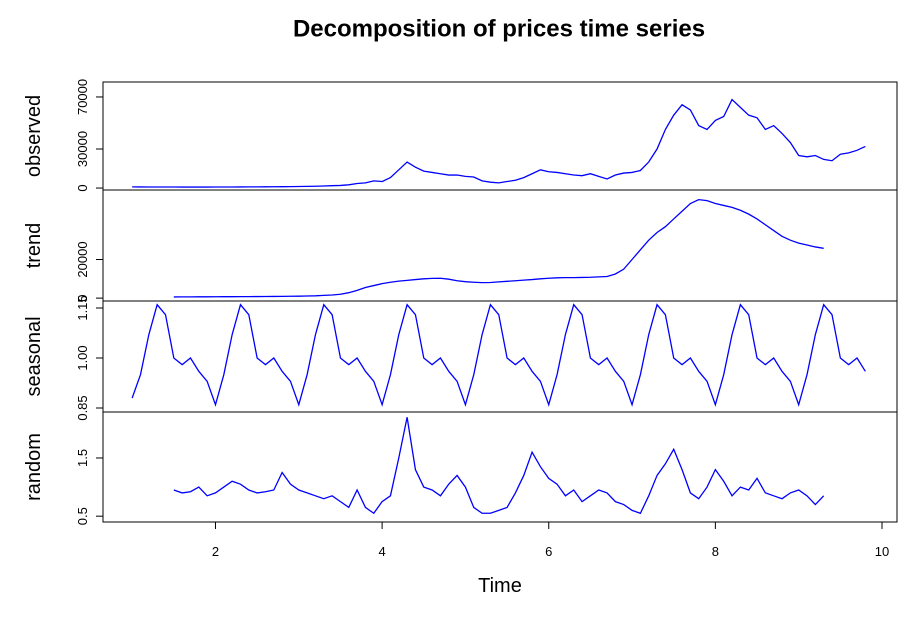 The width and height of the screenshot is (922, 619). Describe the element at coordinates (548, 551) in the screenshot. I see `x-tick-label: 6` at that location.